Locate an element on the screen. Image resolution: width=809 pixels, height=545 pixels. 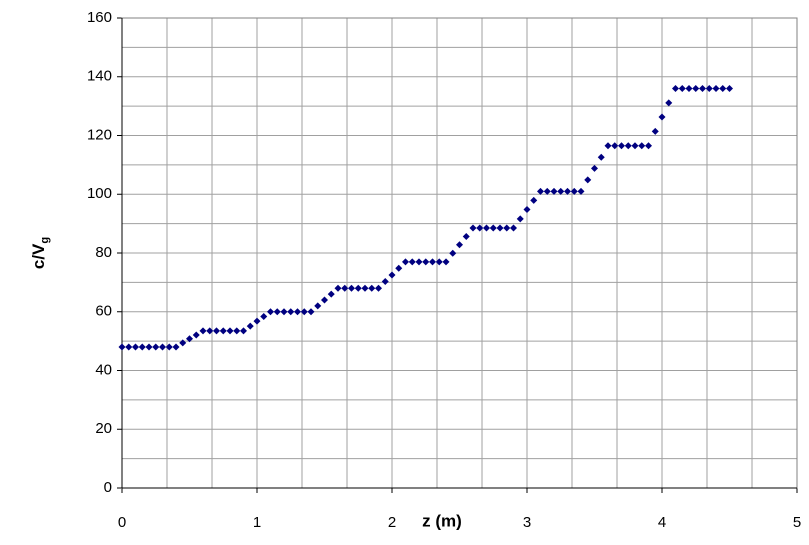
y-tick-label: 80 is located at coordinates (103, 252).